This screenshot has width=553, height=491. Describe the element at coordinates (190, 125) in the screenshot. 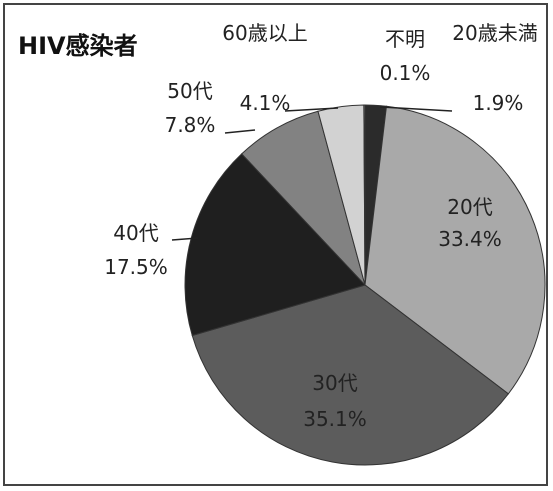

I see `value-label: 7.8%` at that location.